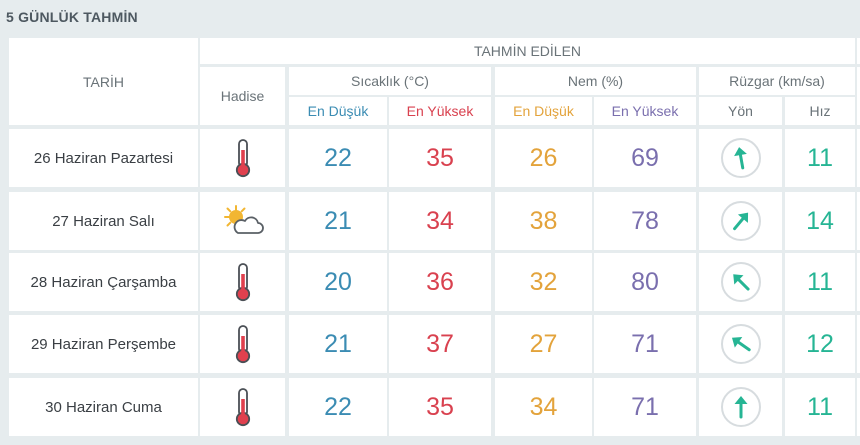 This screenshot has width=860, height=445. What do you see at coordinates (390, 81) in the screenshot?
I see `header-temperature: Sıcaklık (°C)` at bounding box center [390, 81].